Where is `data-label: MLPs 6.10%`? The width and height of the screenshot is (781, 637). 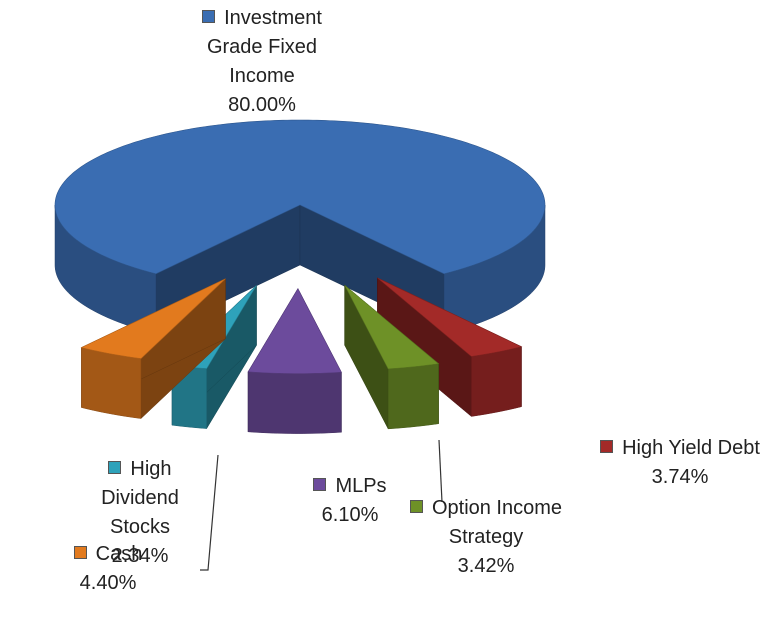 data-label: MLPs 6.10% is located at coordinates (350, 501).